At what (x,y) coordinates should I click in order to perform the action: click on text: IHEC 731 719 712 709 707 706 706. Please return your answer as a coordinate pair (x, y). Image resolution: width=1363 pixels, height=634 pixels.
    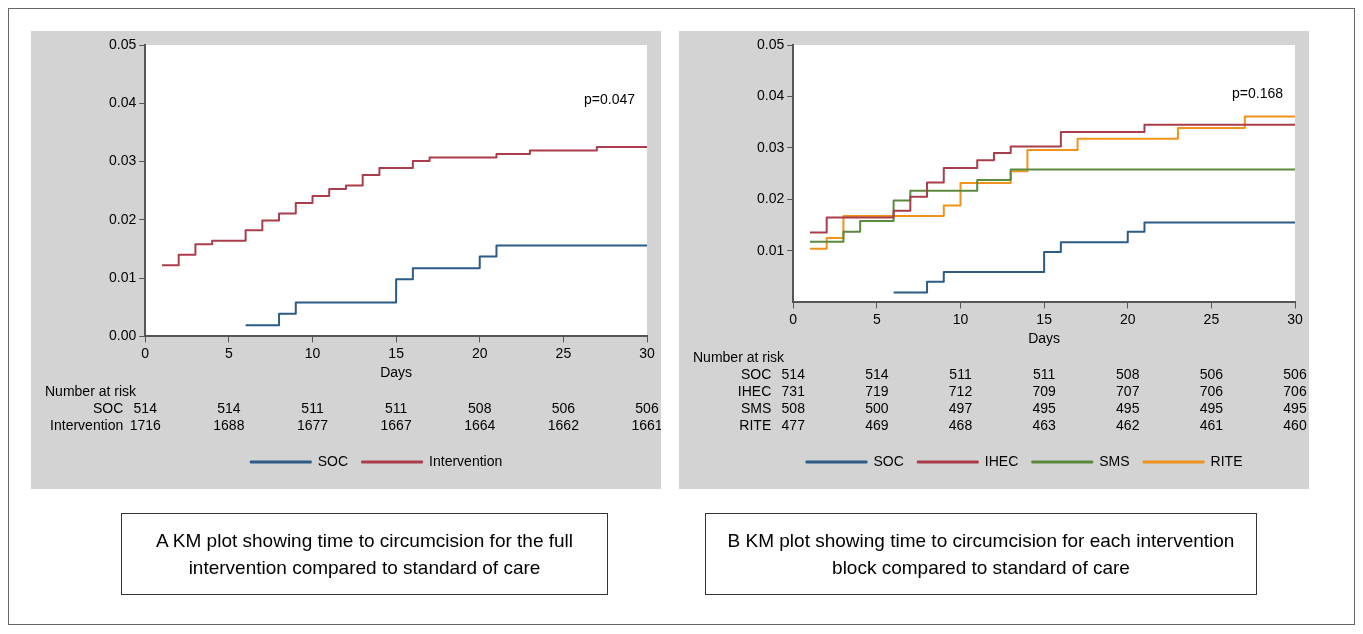
    Looking at the image, I should click on (1022, 391).